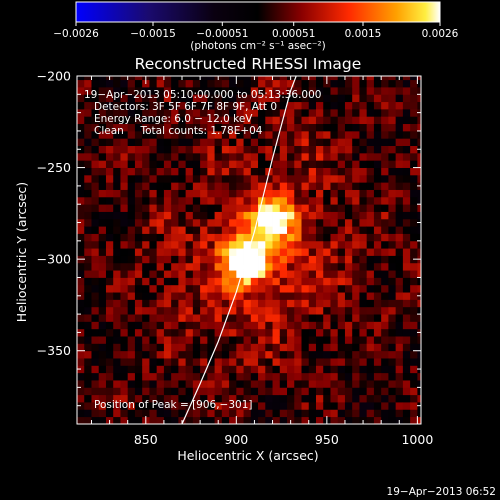 Image resolution: width=500 pixels, height=500 pixels. What do you see at coordinates (258, 12) in the screenshot?
I see `colorbar-gradient` at bounding box center [258, 12].